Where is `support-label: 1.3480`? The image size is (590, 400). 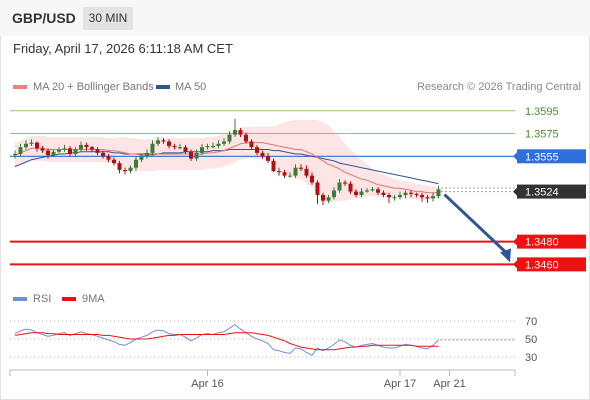
support-label: 1.3480 is located at coordinates (542, 243).